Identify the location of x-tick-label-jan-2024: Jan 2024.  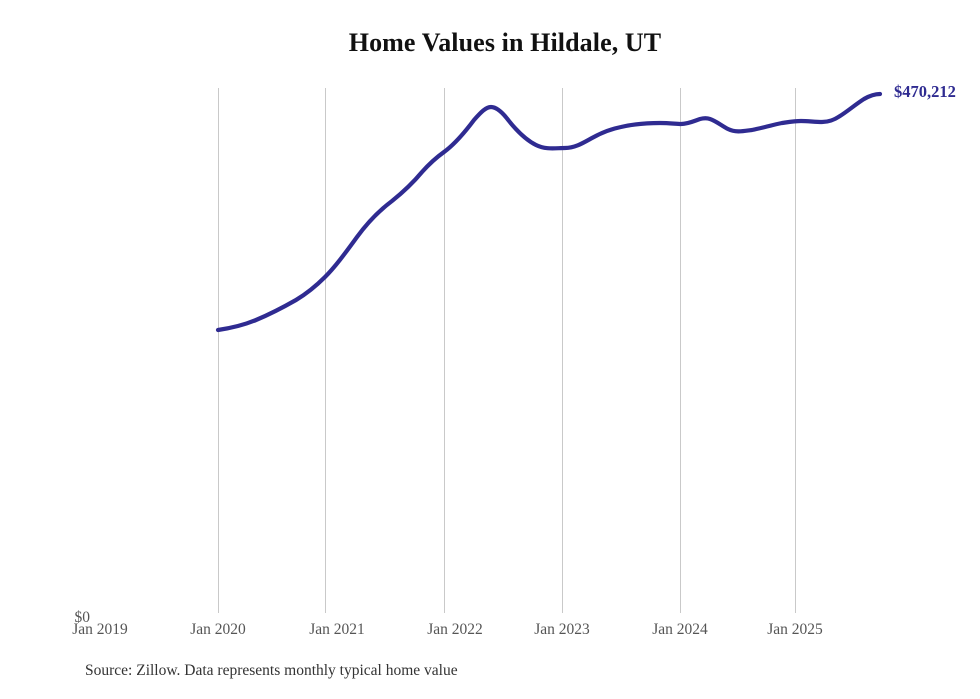
(680, 629).